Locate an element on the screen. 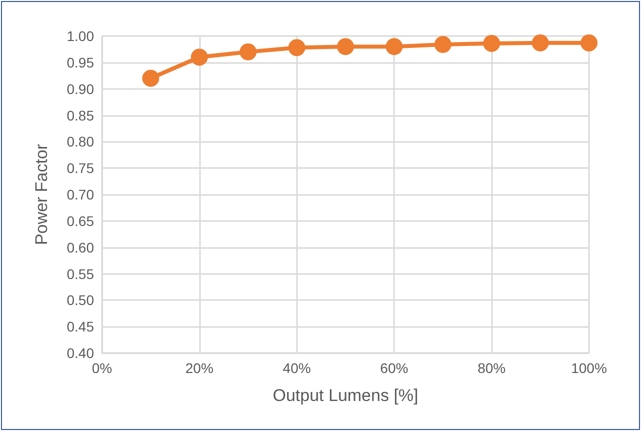  y-tick-label: 0.95 is located at coordinates (80, 62).